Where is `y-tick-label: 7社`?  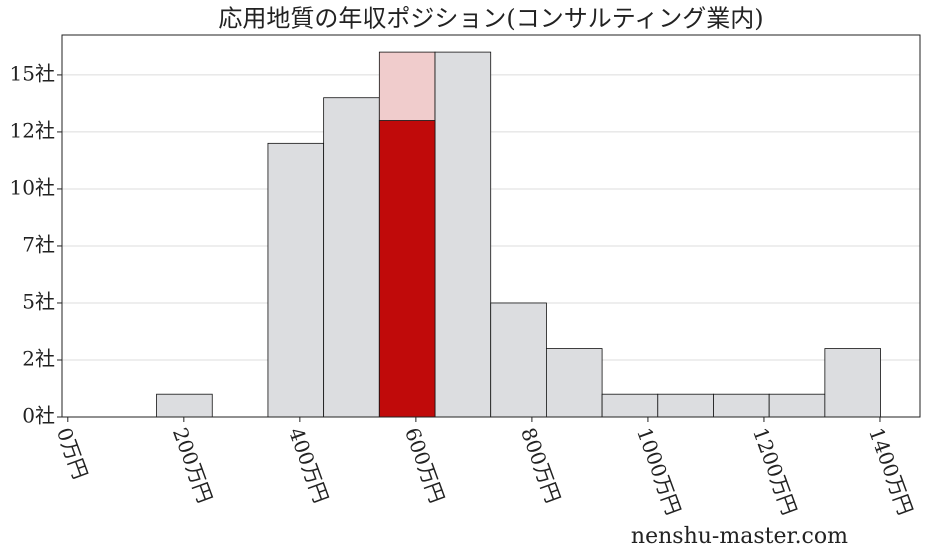
y-tick-label: 7社 is located at coordinates (38, 244).